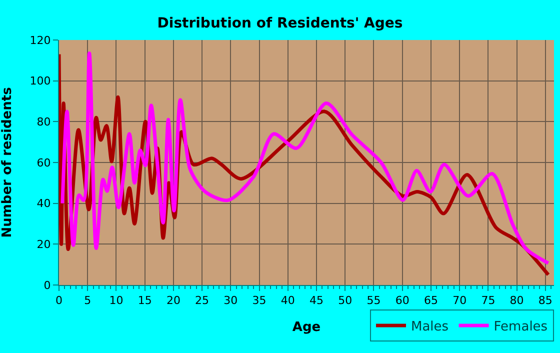 This screenshot has width=560, height=353. I want to click on y-tick-label: 20, so click(43, 245).